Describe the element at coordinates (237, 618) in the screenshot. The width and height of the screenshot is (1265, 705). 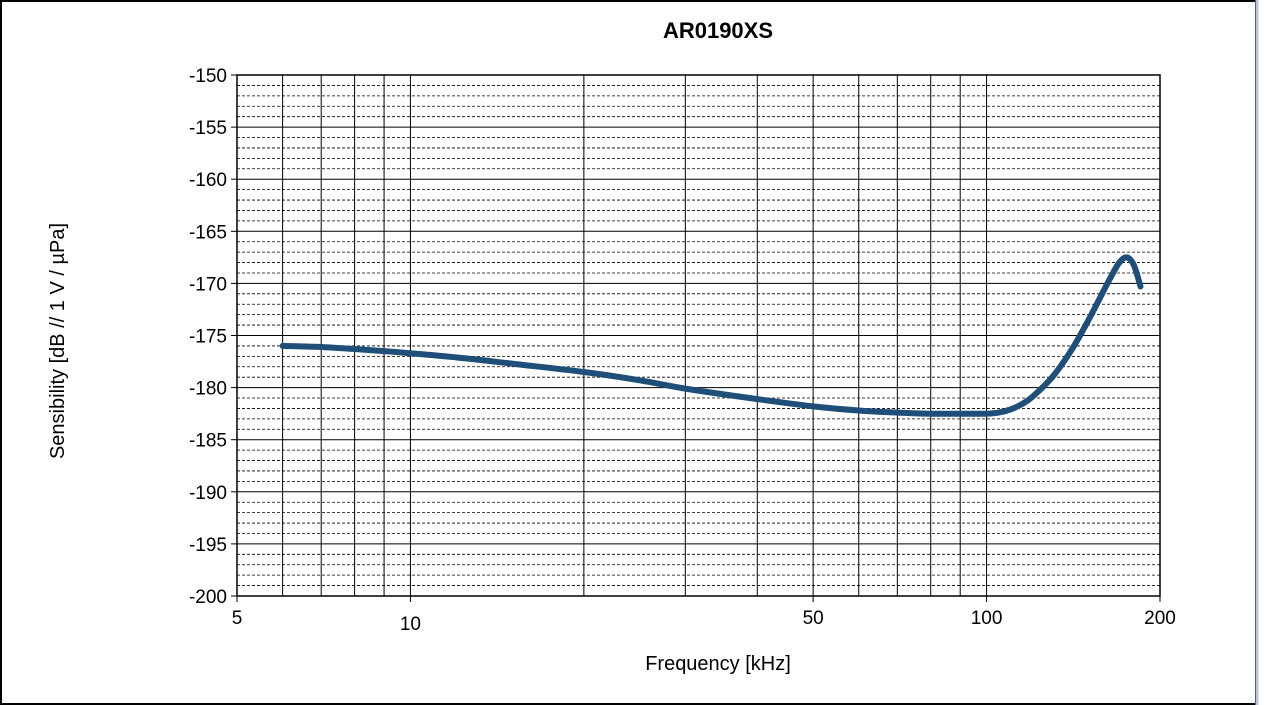
I see `x-tick-label: 5` at that location.